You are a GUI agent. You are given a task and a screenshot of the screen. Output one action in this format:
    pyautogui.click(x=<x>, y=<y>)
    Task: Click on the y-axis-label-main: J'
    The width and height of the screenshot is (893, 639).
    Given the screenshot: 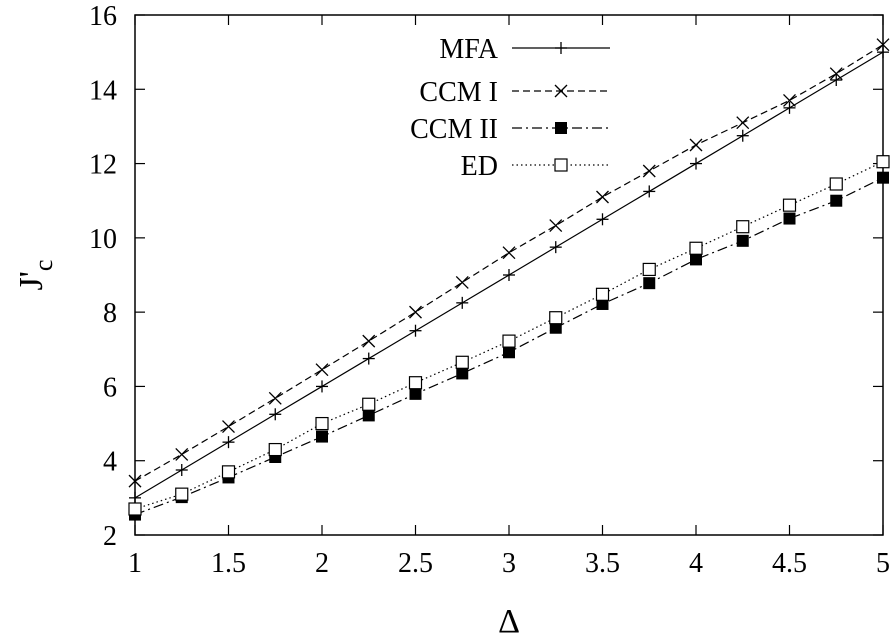 What is the action you would take?
    pyautogui.click(x=31, y=280)
    